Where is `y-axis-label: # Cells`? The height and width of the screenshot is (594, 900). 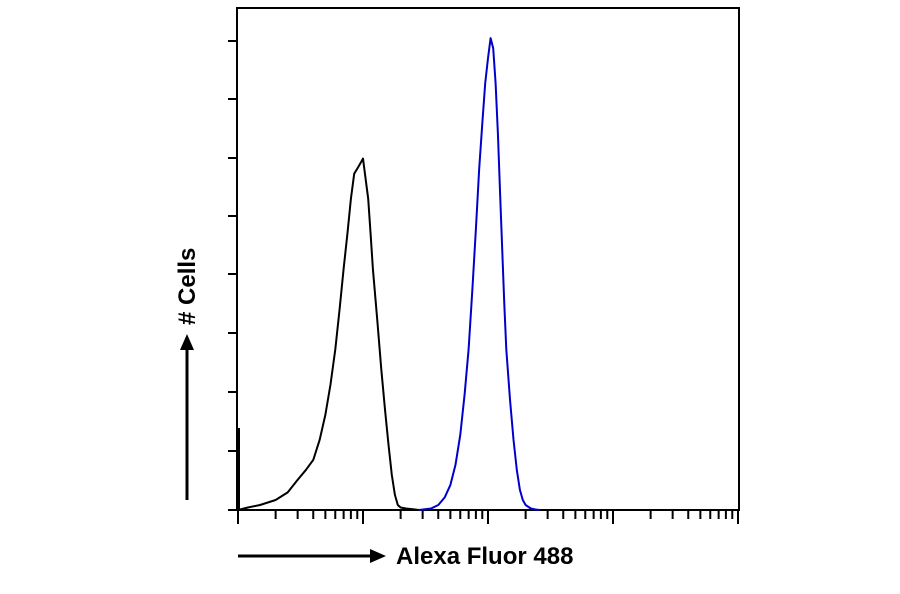 y-axis-label: # Cells is located at coordinates (187, 286).